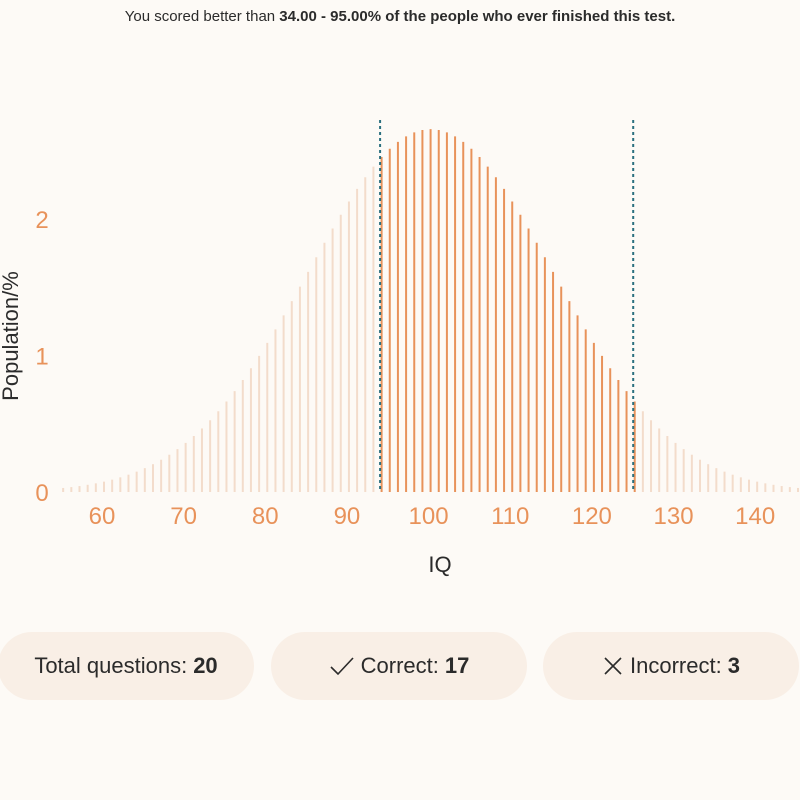  I want to click on correct-label: Correct:, so click(399, 665).